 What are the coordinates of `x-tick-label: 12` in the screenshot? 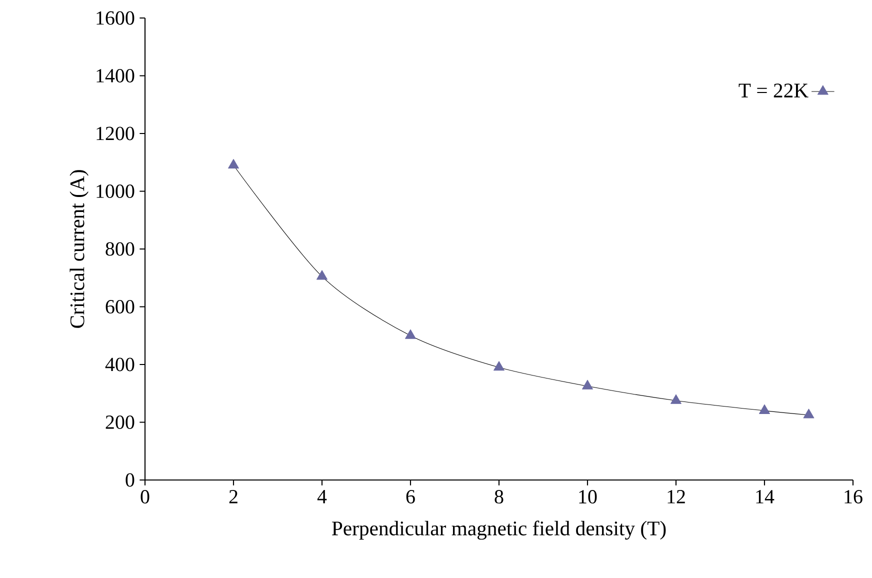 It's located at (676, 497).